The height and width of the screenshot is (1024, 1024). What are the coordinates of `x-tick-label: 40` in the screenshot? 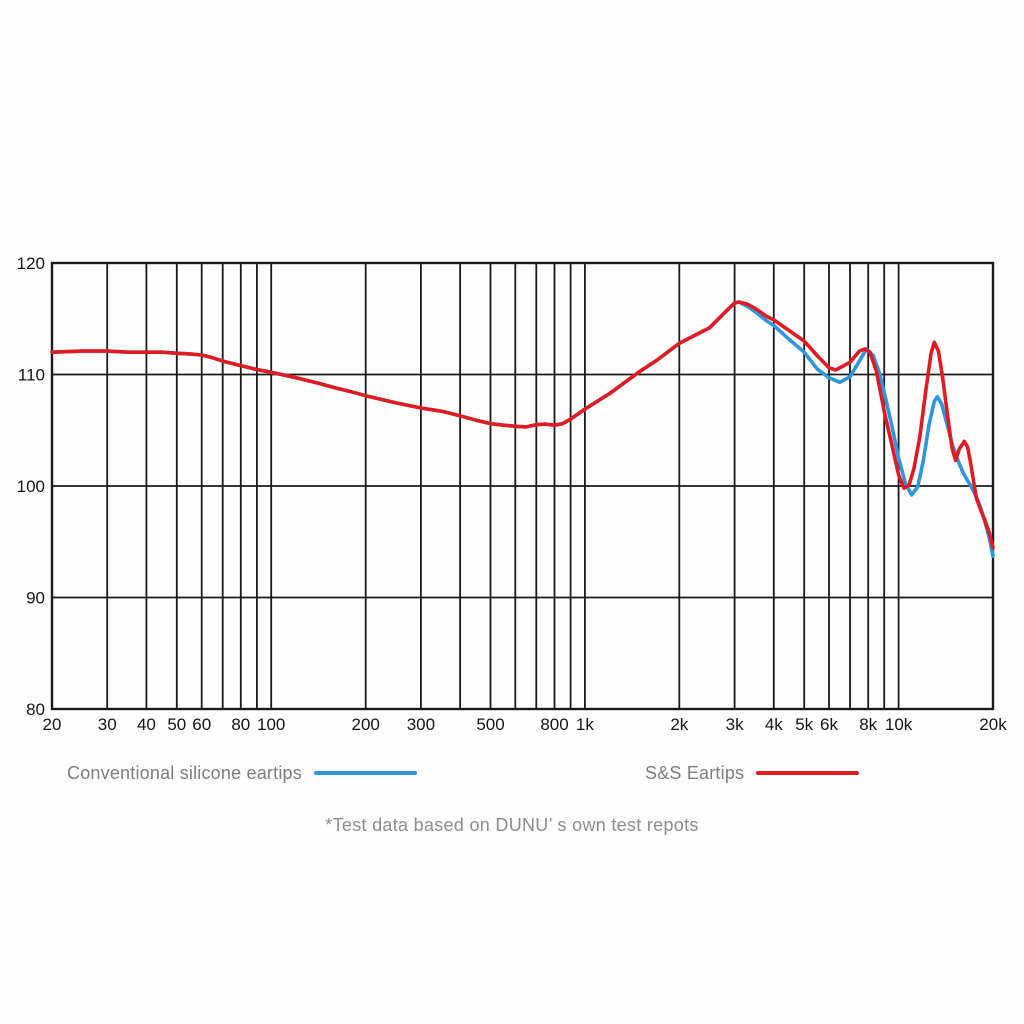 It's located at (146, 724).